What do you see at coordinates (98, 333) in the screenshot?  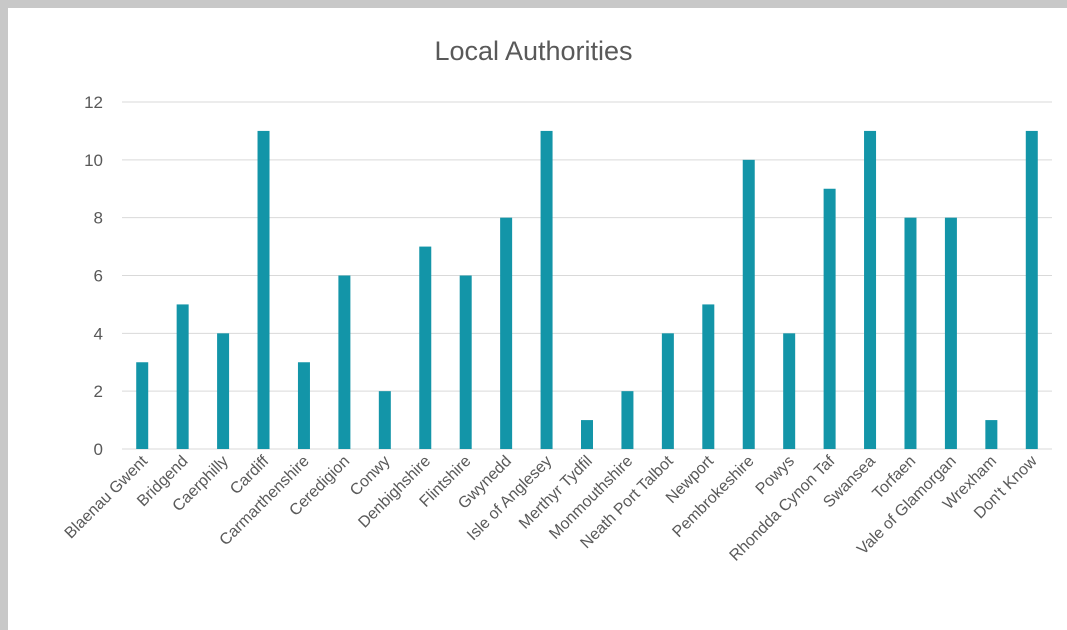 I see `y-tick-label: 4` at bounding box center [98, 333].